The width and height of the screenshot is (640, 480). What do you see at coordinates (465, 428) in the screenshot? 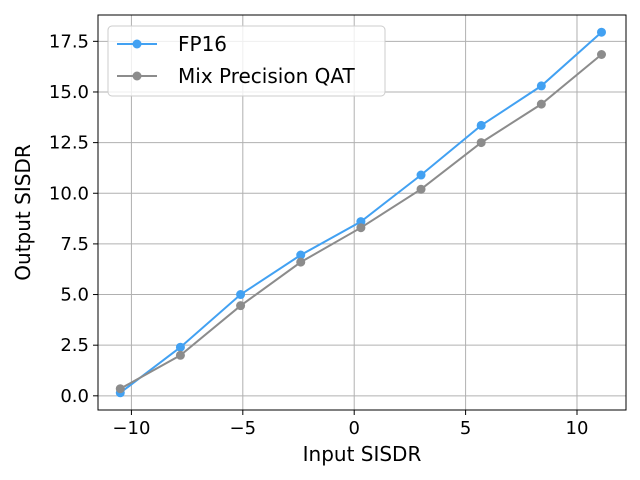
I see `x-tick-label: 5` at bounding box center [465, 428].